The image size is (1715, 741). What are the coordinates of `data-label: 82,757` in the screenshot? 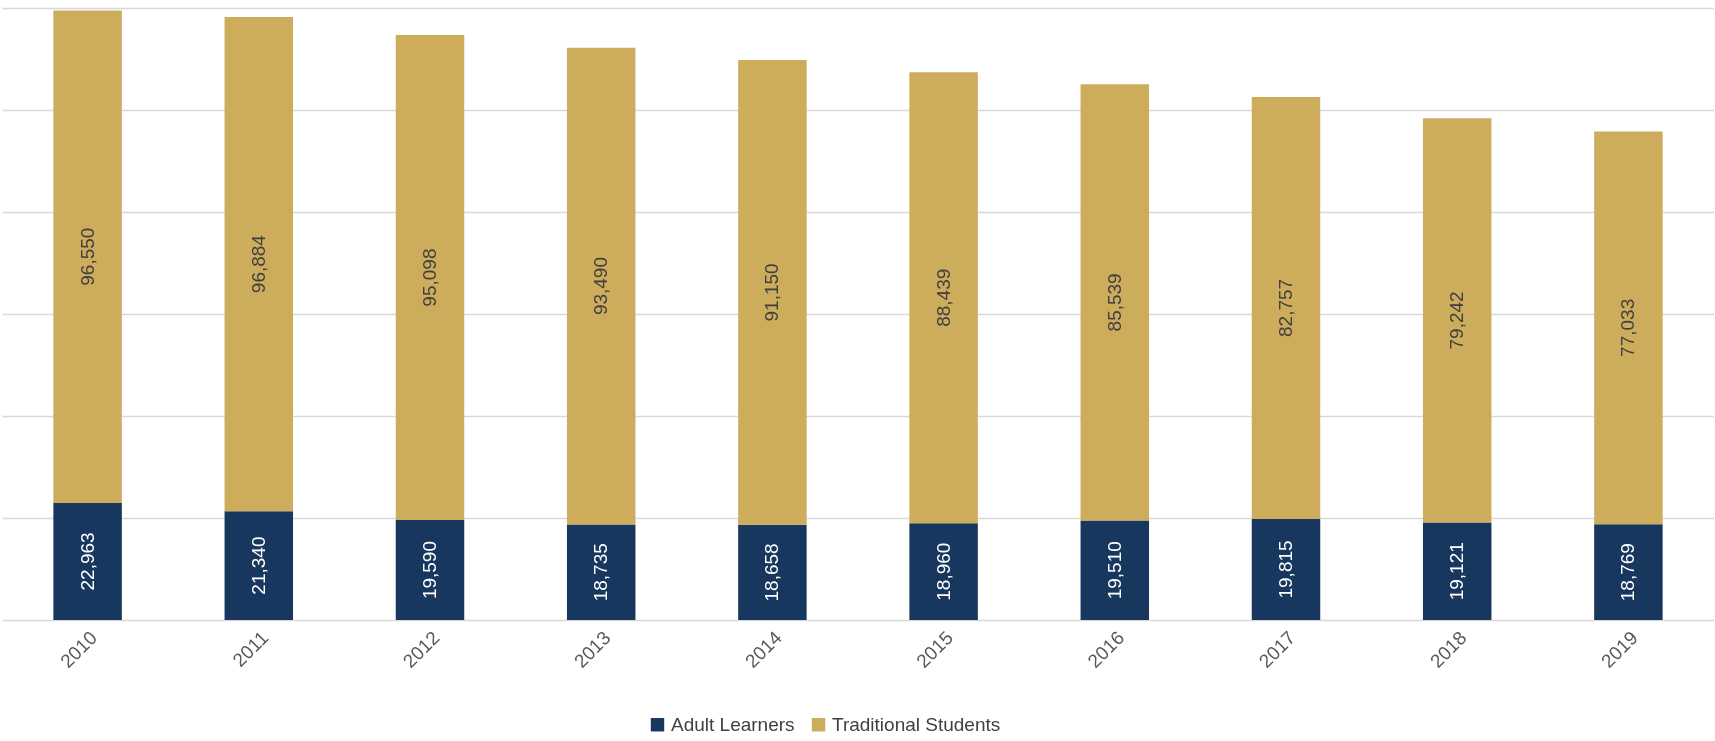 It's located at (1285, 307).